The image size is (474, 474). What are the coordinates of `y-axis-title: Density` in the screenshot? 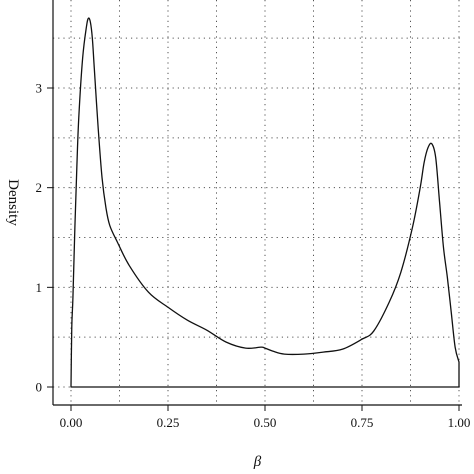 It's located at (13, 202).